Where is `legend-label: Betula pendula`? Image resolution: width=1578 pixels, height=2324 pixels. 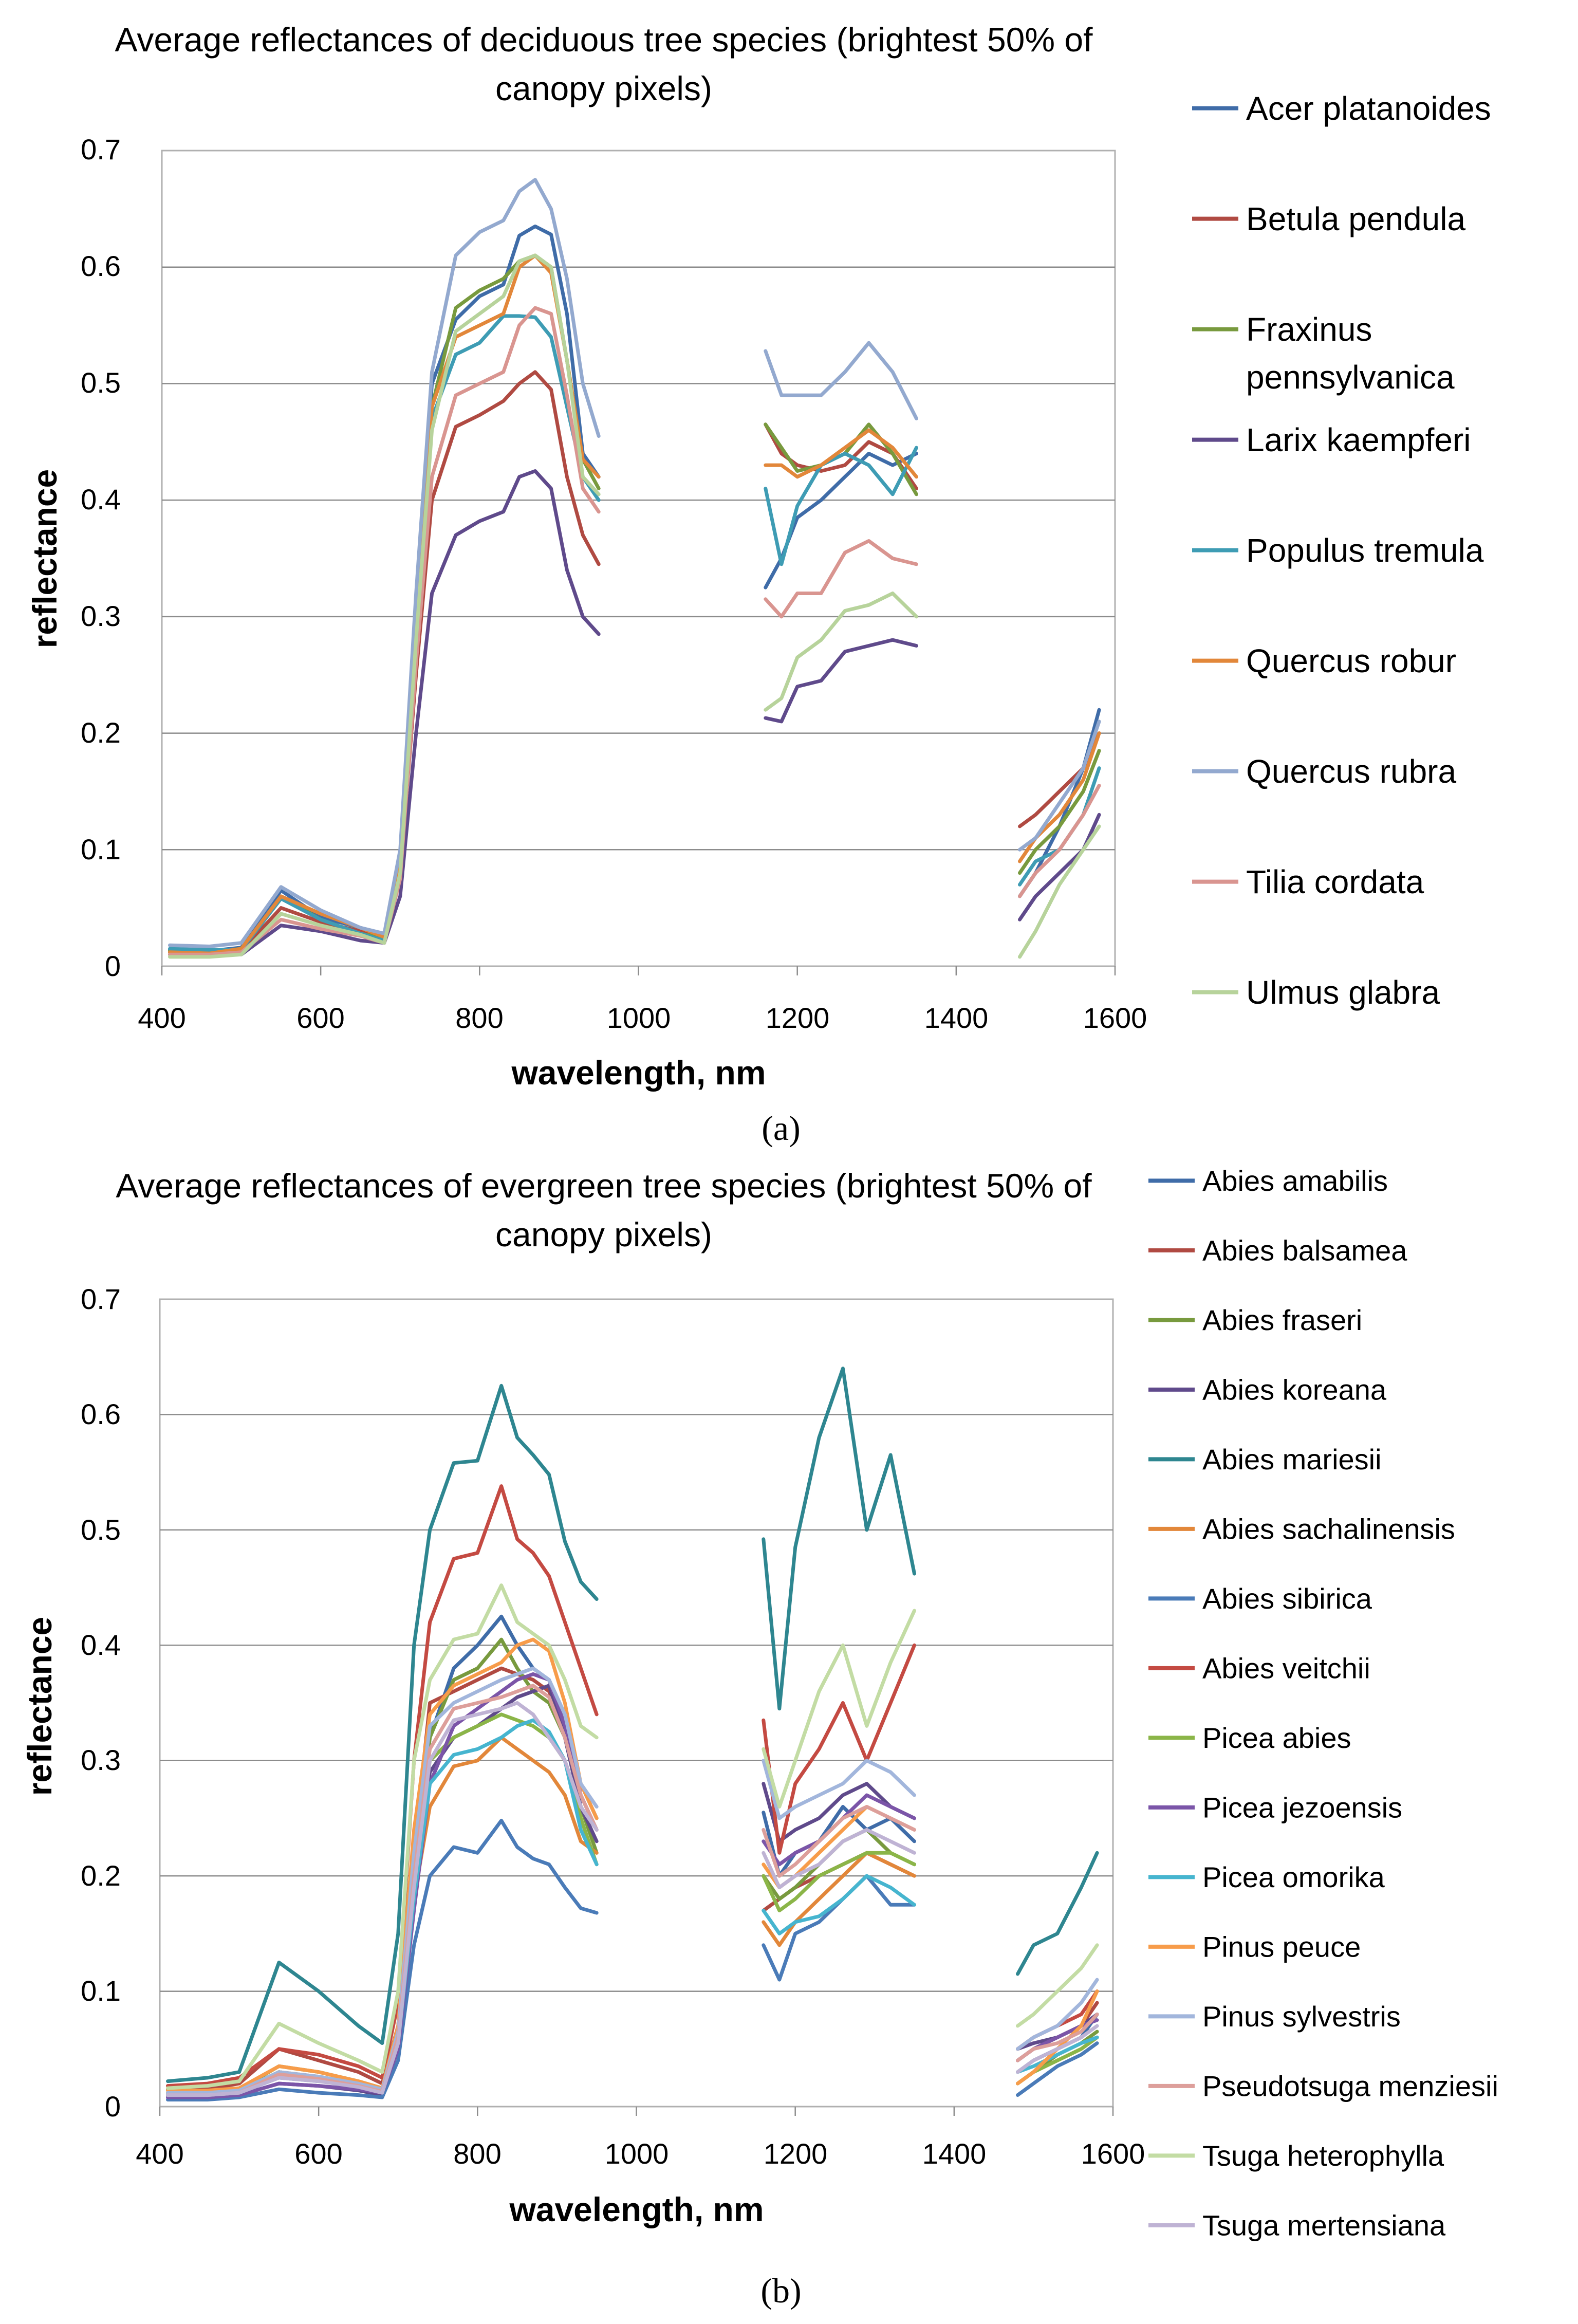 legend-label: Betula pendula is located at coordinates (1355, 219).